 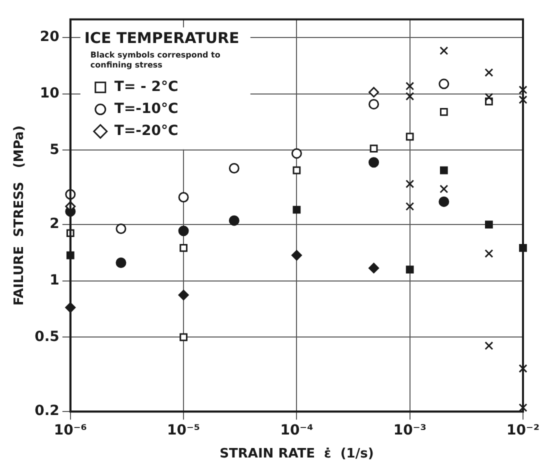 I want to click on legend-title: ICE TEMPERATURE, so click(x=162, y=37).